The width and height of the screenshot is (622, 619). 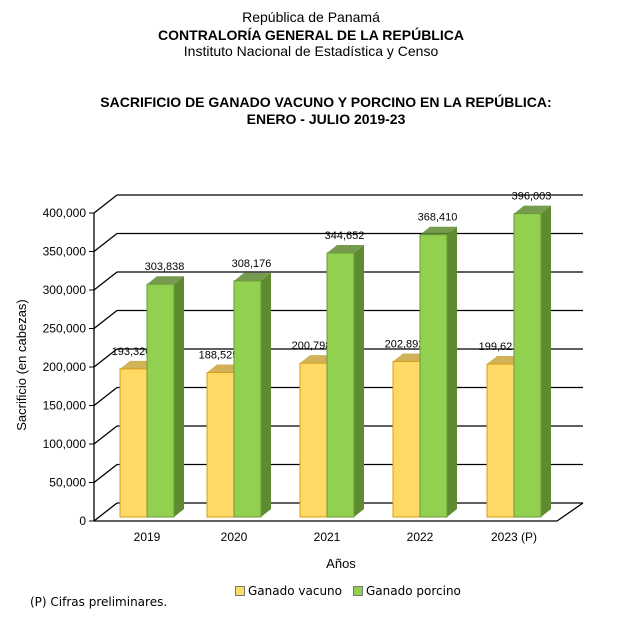 I want to click on y-axis-title: Sacrificio (en cabezas), so click(x=21, y=365).